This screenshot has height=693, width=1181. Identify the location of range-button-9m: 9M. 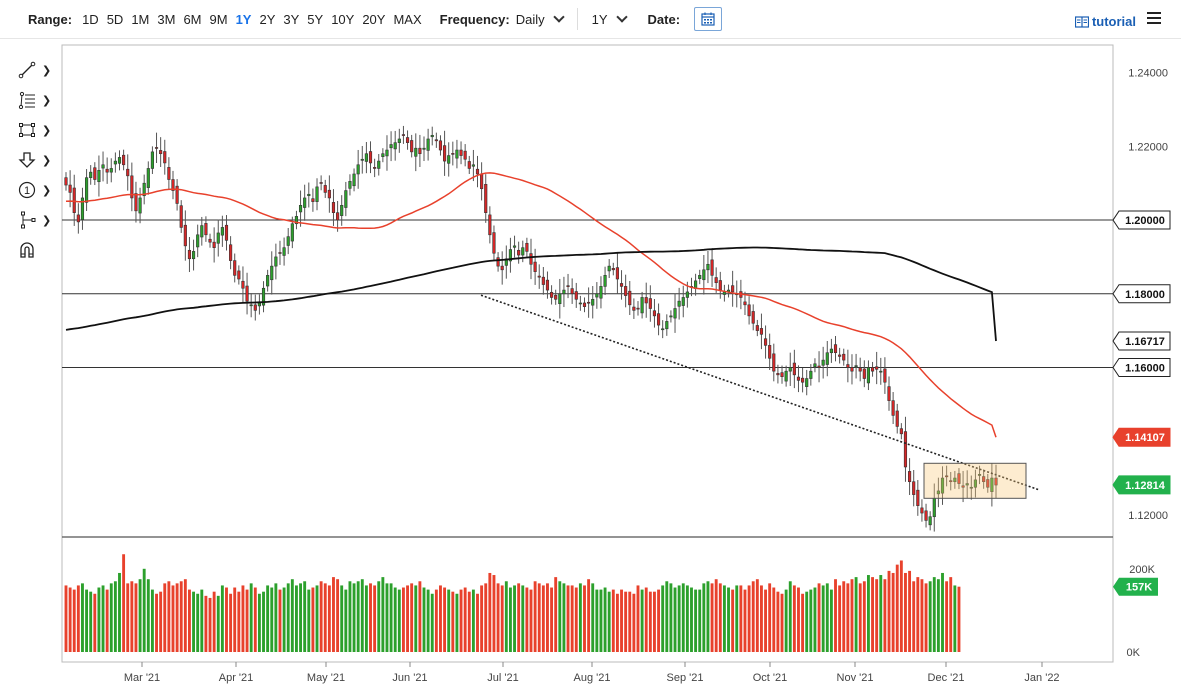
(218, 19).